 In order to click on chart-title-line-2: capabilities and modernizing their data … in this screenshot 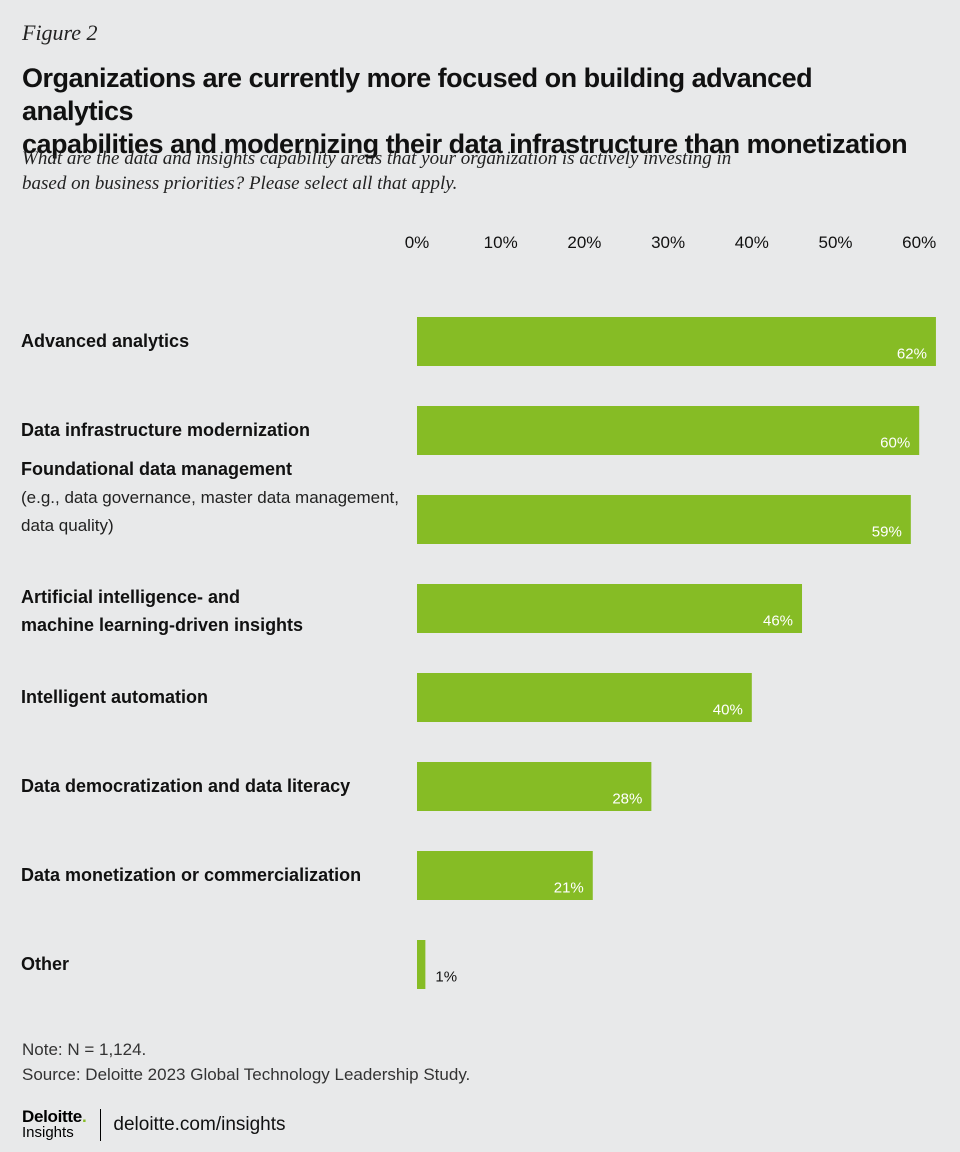, I will do `click(465, 144)`.